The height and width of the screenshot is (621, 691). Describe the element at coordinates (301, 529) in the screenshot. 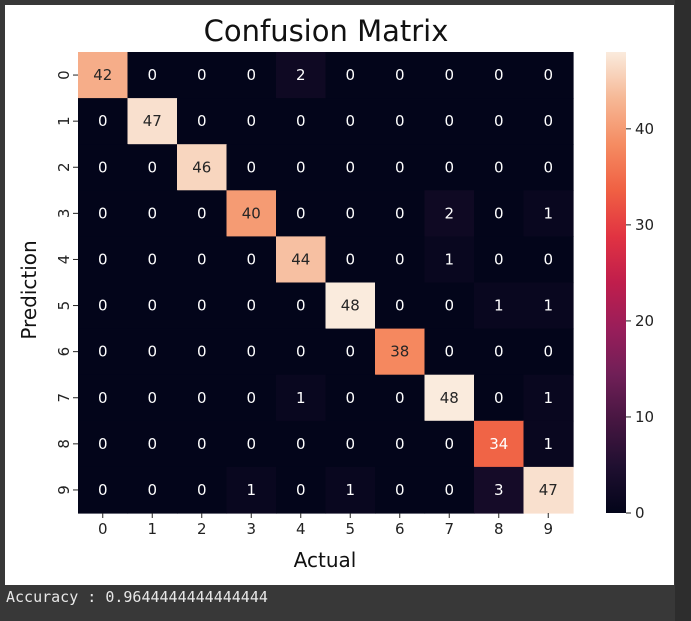

I see `x-tick-label: 4` at that location.